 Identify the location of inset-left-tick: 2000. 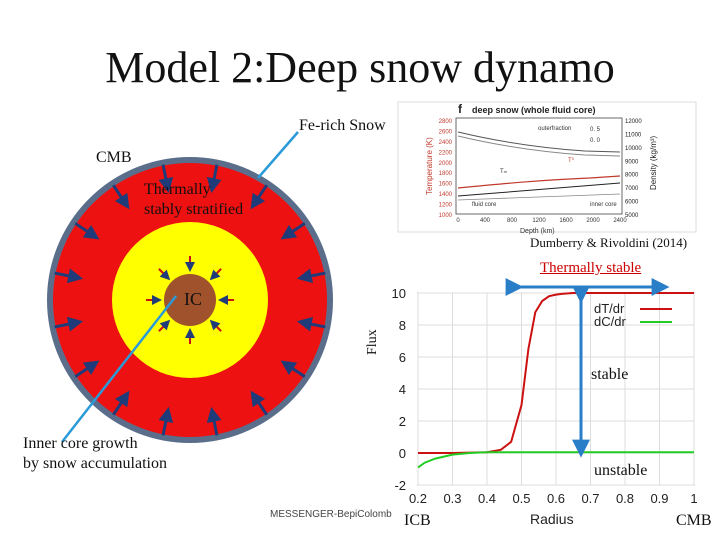
(446, 164).